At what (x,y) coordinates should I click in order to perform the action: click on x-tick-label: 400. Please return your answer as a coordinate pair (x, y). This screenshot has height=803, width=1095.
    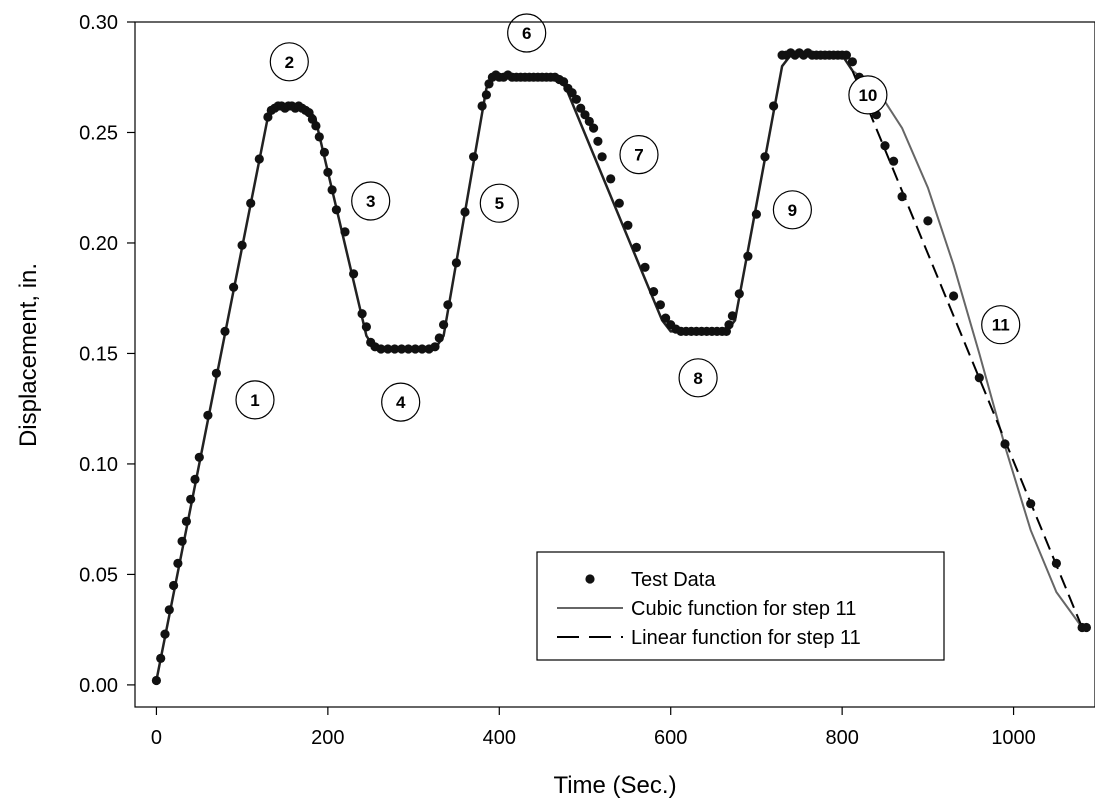
    Looking at the image, I should click on (499, 738).